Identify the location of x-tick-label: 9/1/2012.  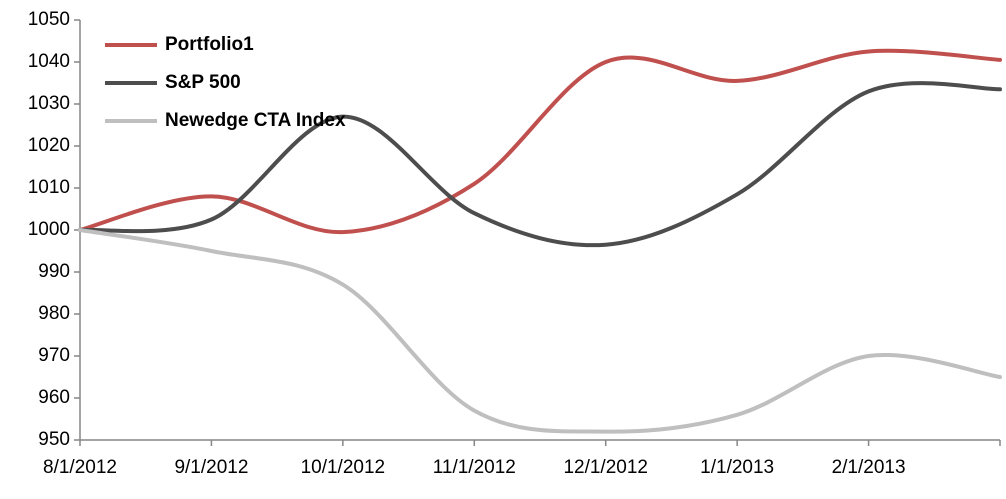
(211, 467).